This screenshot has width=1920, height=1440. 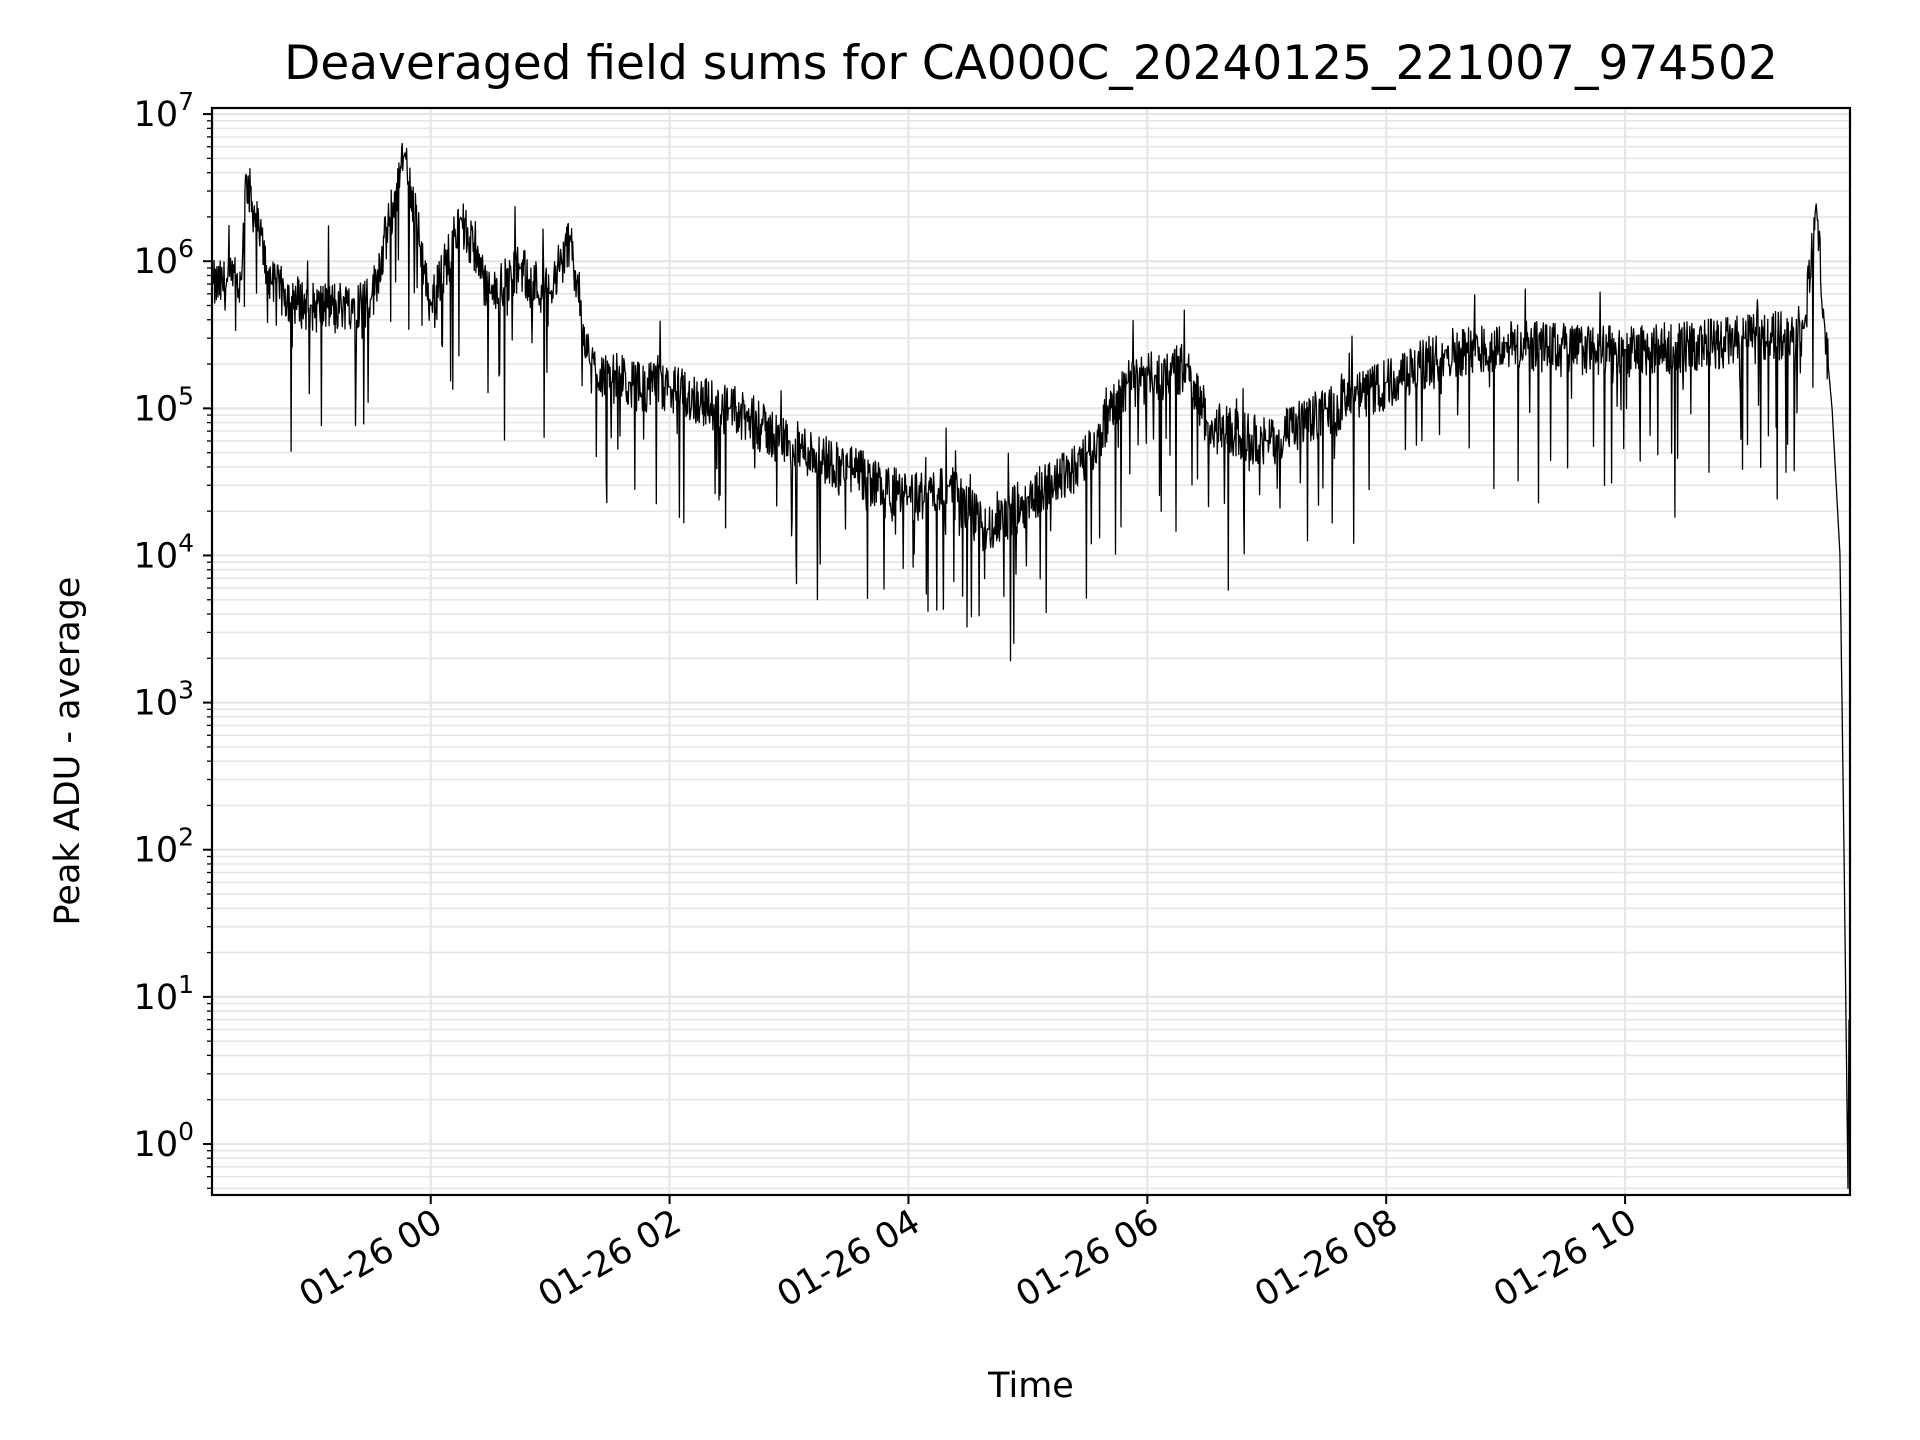 I want to click on x-tick-label: 01-26 00, so click(x=371, y=1258).